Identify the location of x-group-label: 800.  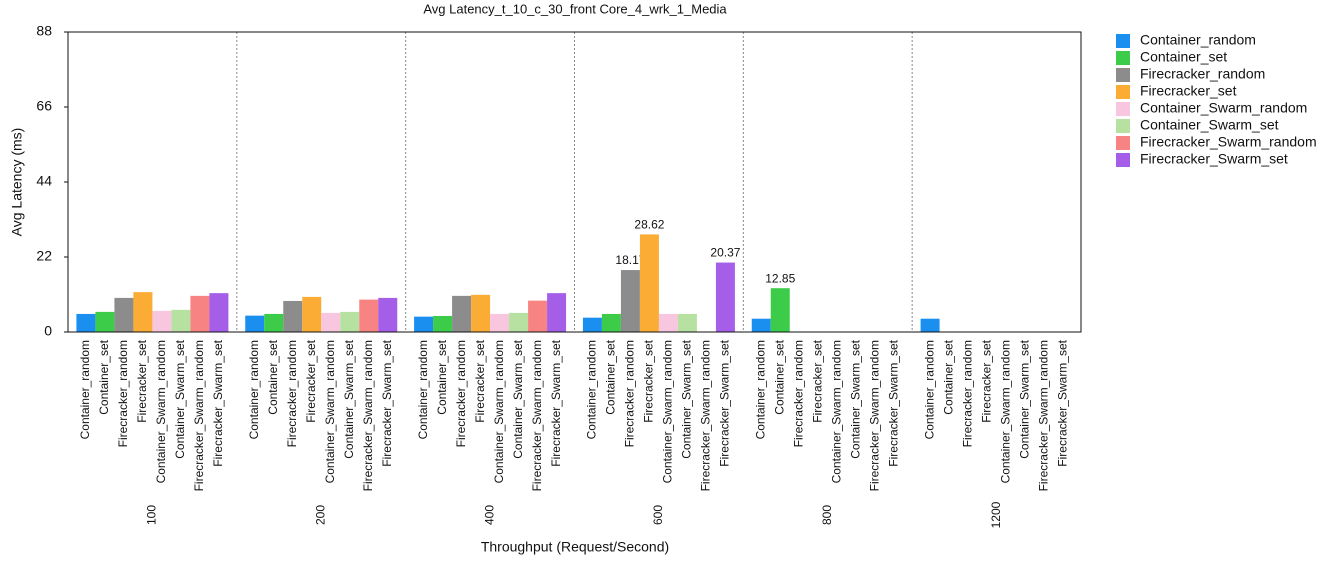
(827, 515).